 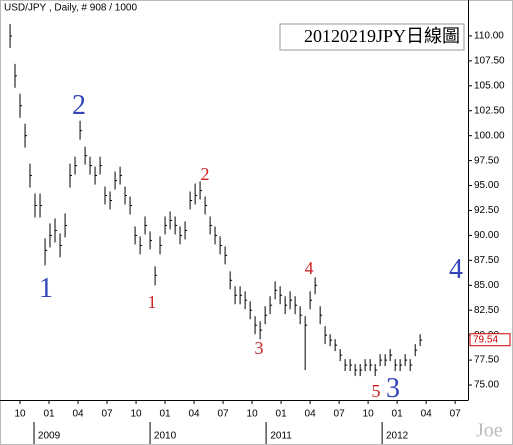 I want to click on title-box, so click(x=372, y=37).